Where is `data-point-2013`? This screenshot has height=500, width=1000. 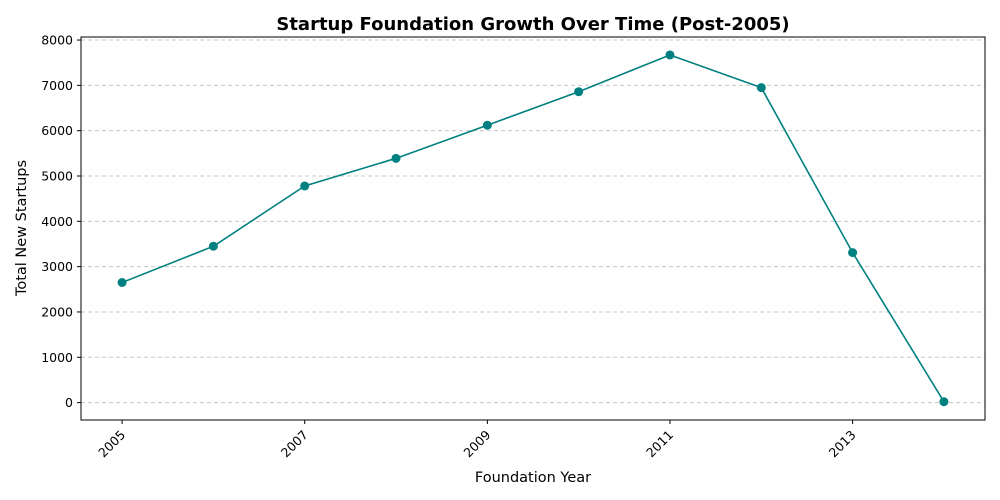 data-point-2013 is located at coordinates (853, 253).